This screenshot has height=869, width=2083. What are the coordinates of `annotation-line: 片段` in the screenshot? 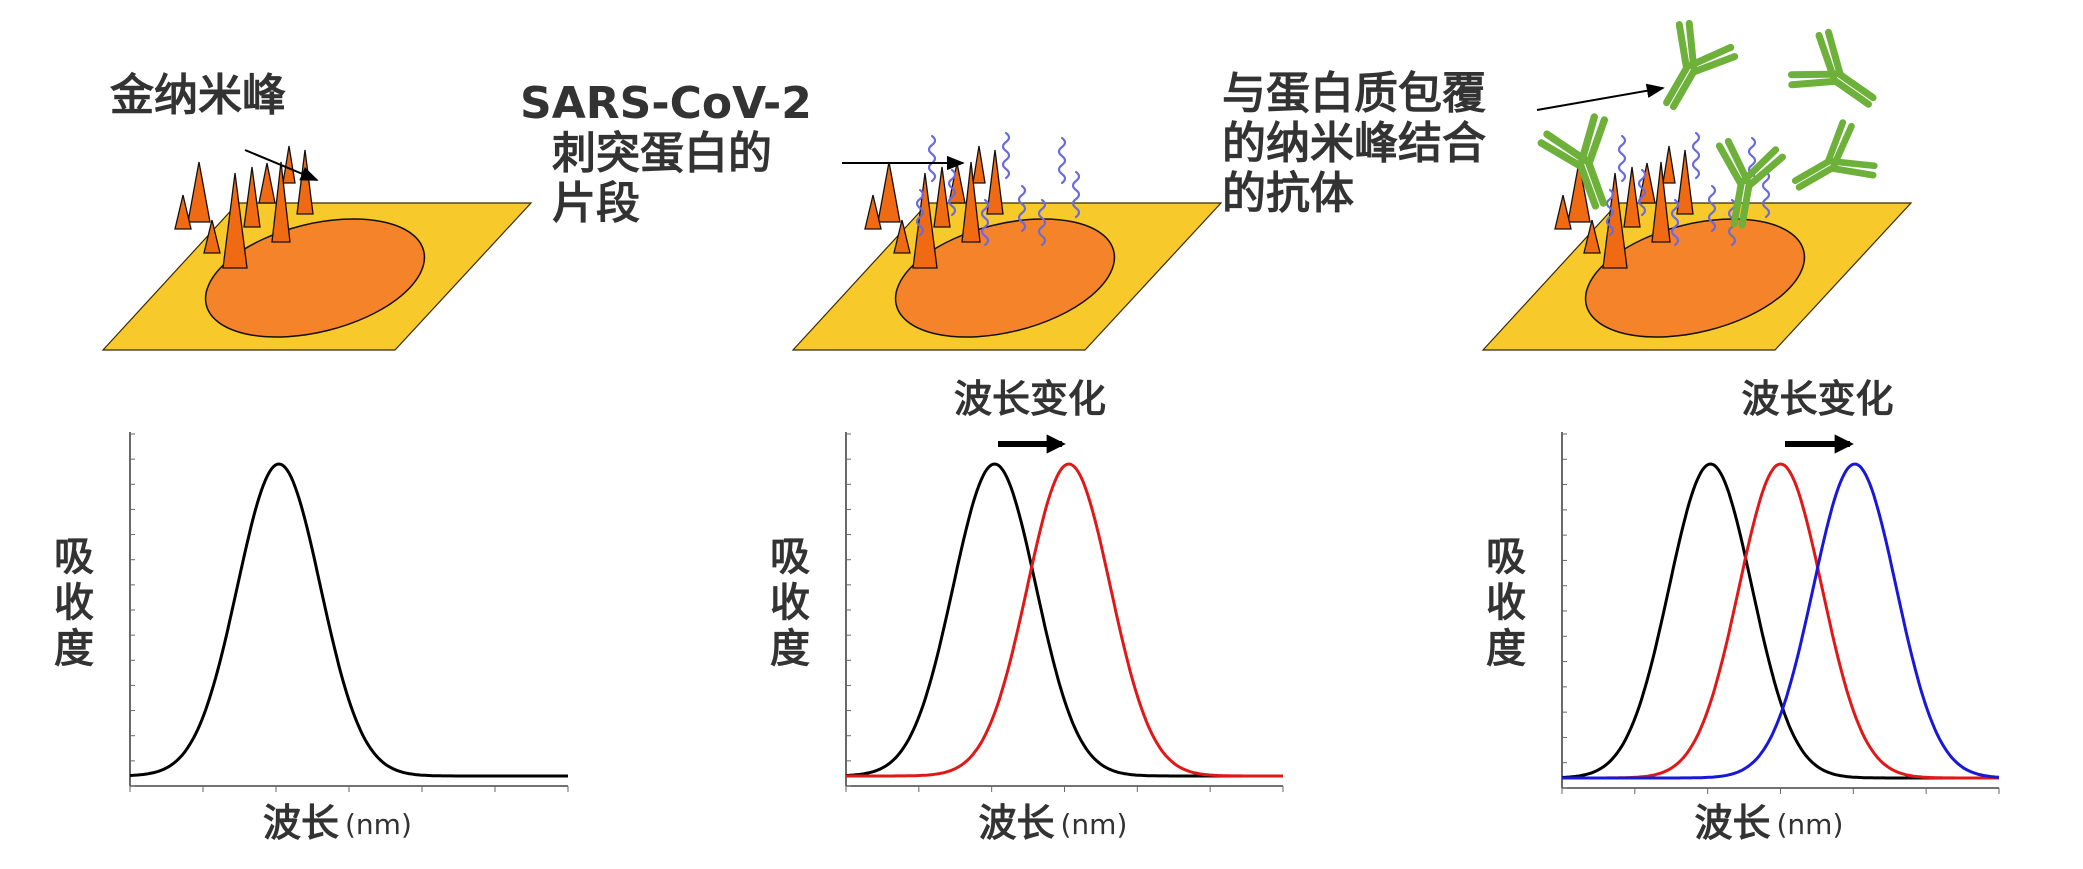 It's located at (596, 203).